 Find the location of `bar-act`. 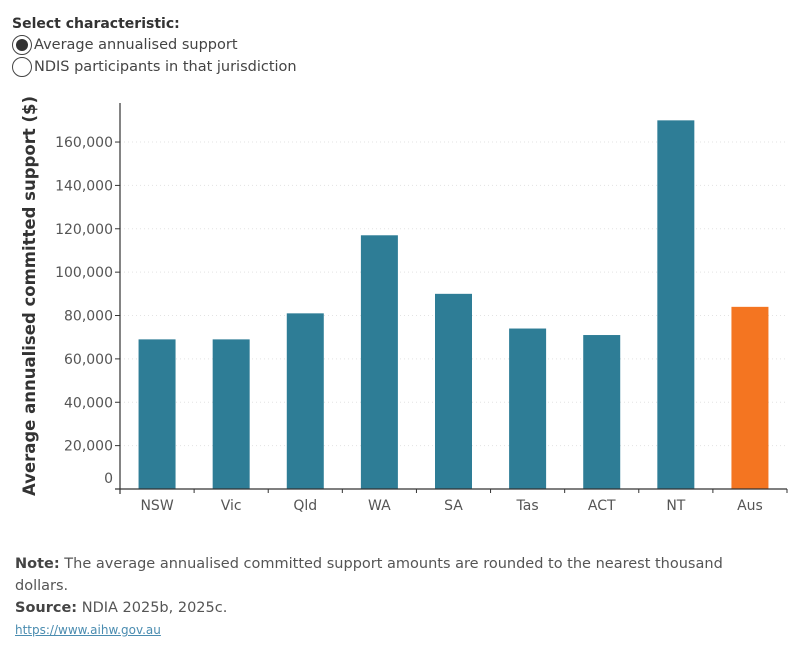

bar-act is located at coordinates (602, 412).